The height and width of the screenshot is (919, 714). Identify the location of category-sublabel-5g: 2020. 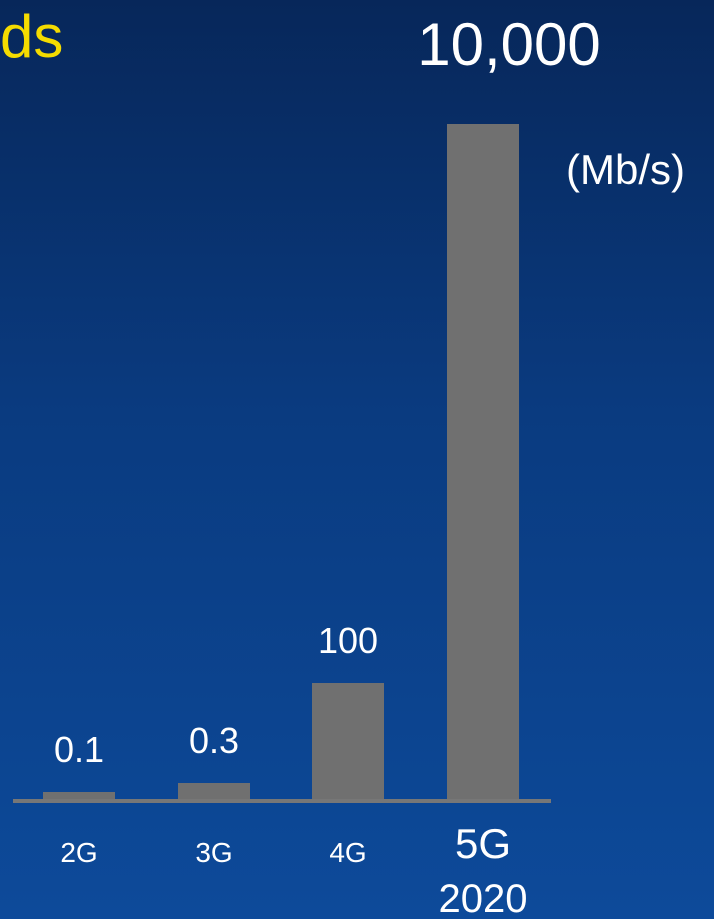
(483, 898).